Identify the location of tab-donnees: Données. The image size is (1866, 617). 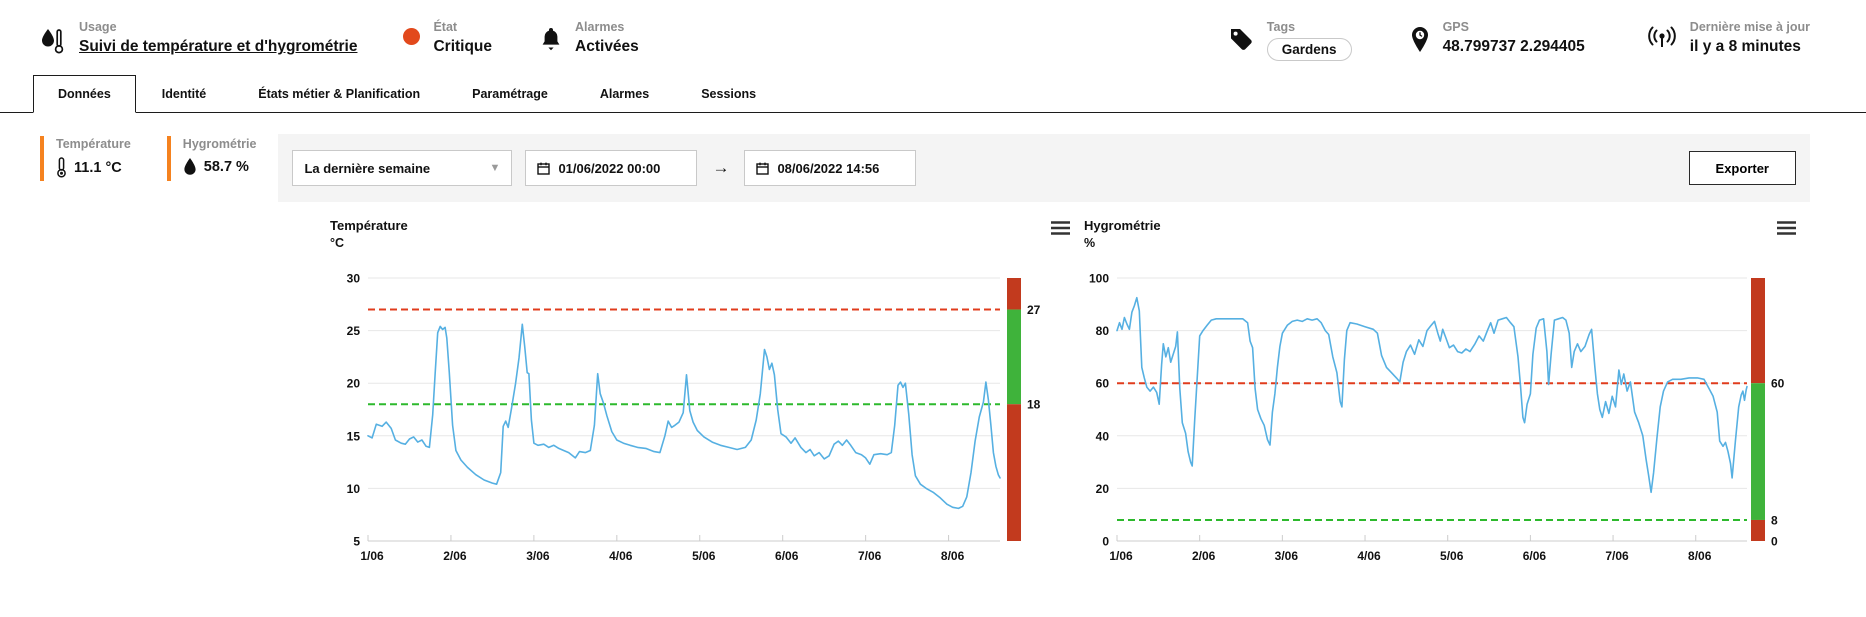
(84, 94).